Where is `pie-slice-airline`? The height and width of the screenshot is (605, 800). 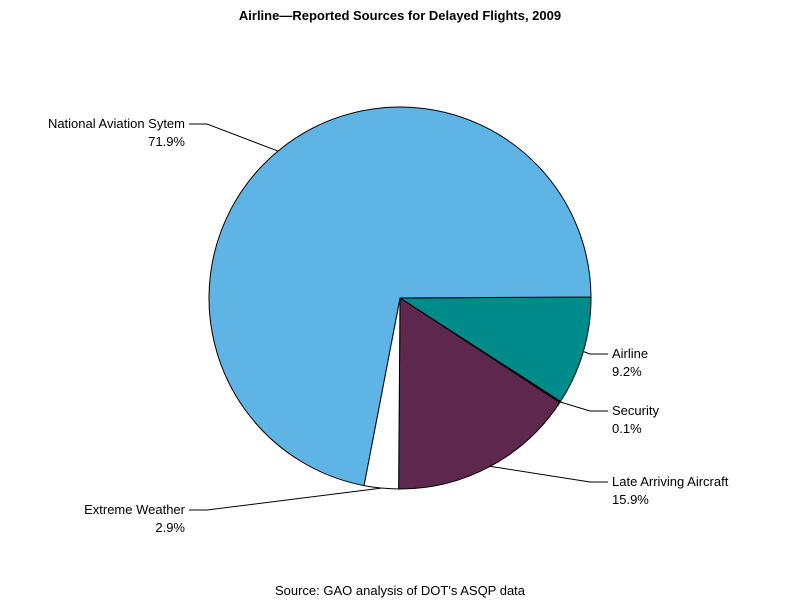 pie-slice-airline is located at coordinates (495, 349).